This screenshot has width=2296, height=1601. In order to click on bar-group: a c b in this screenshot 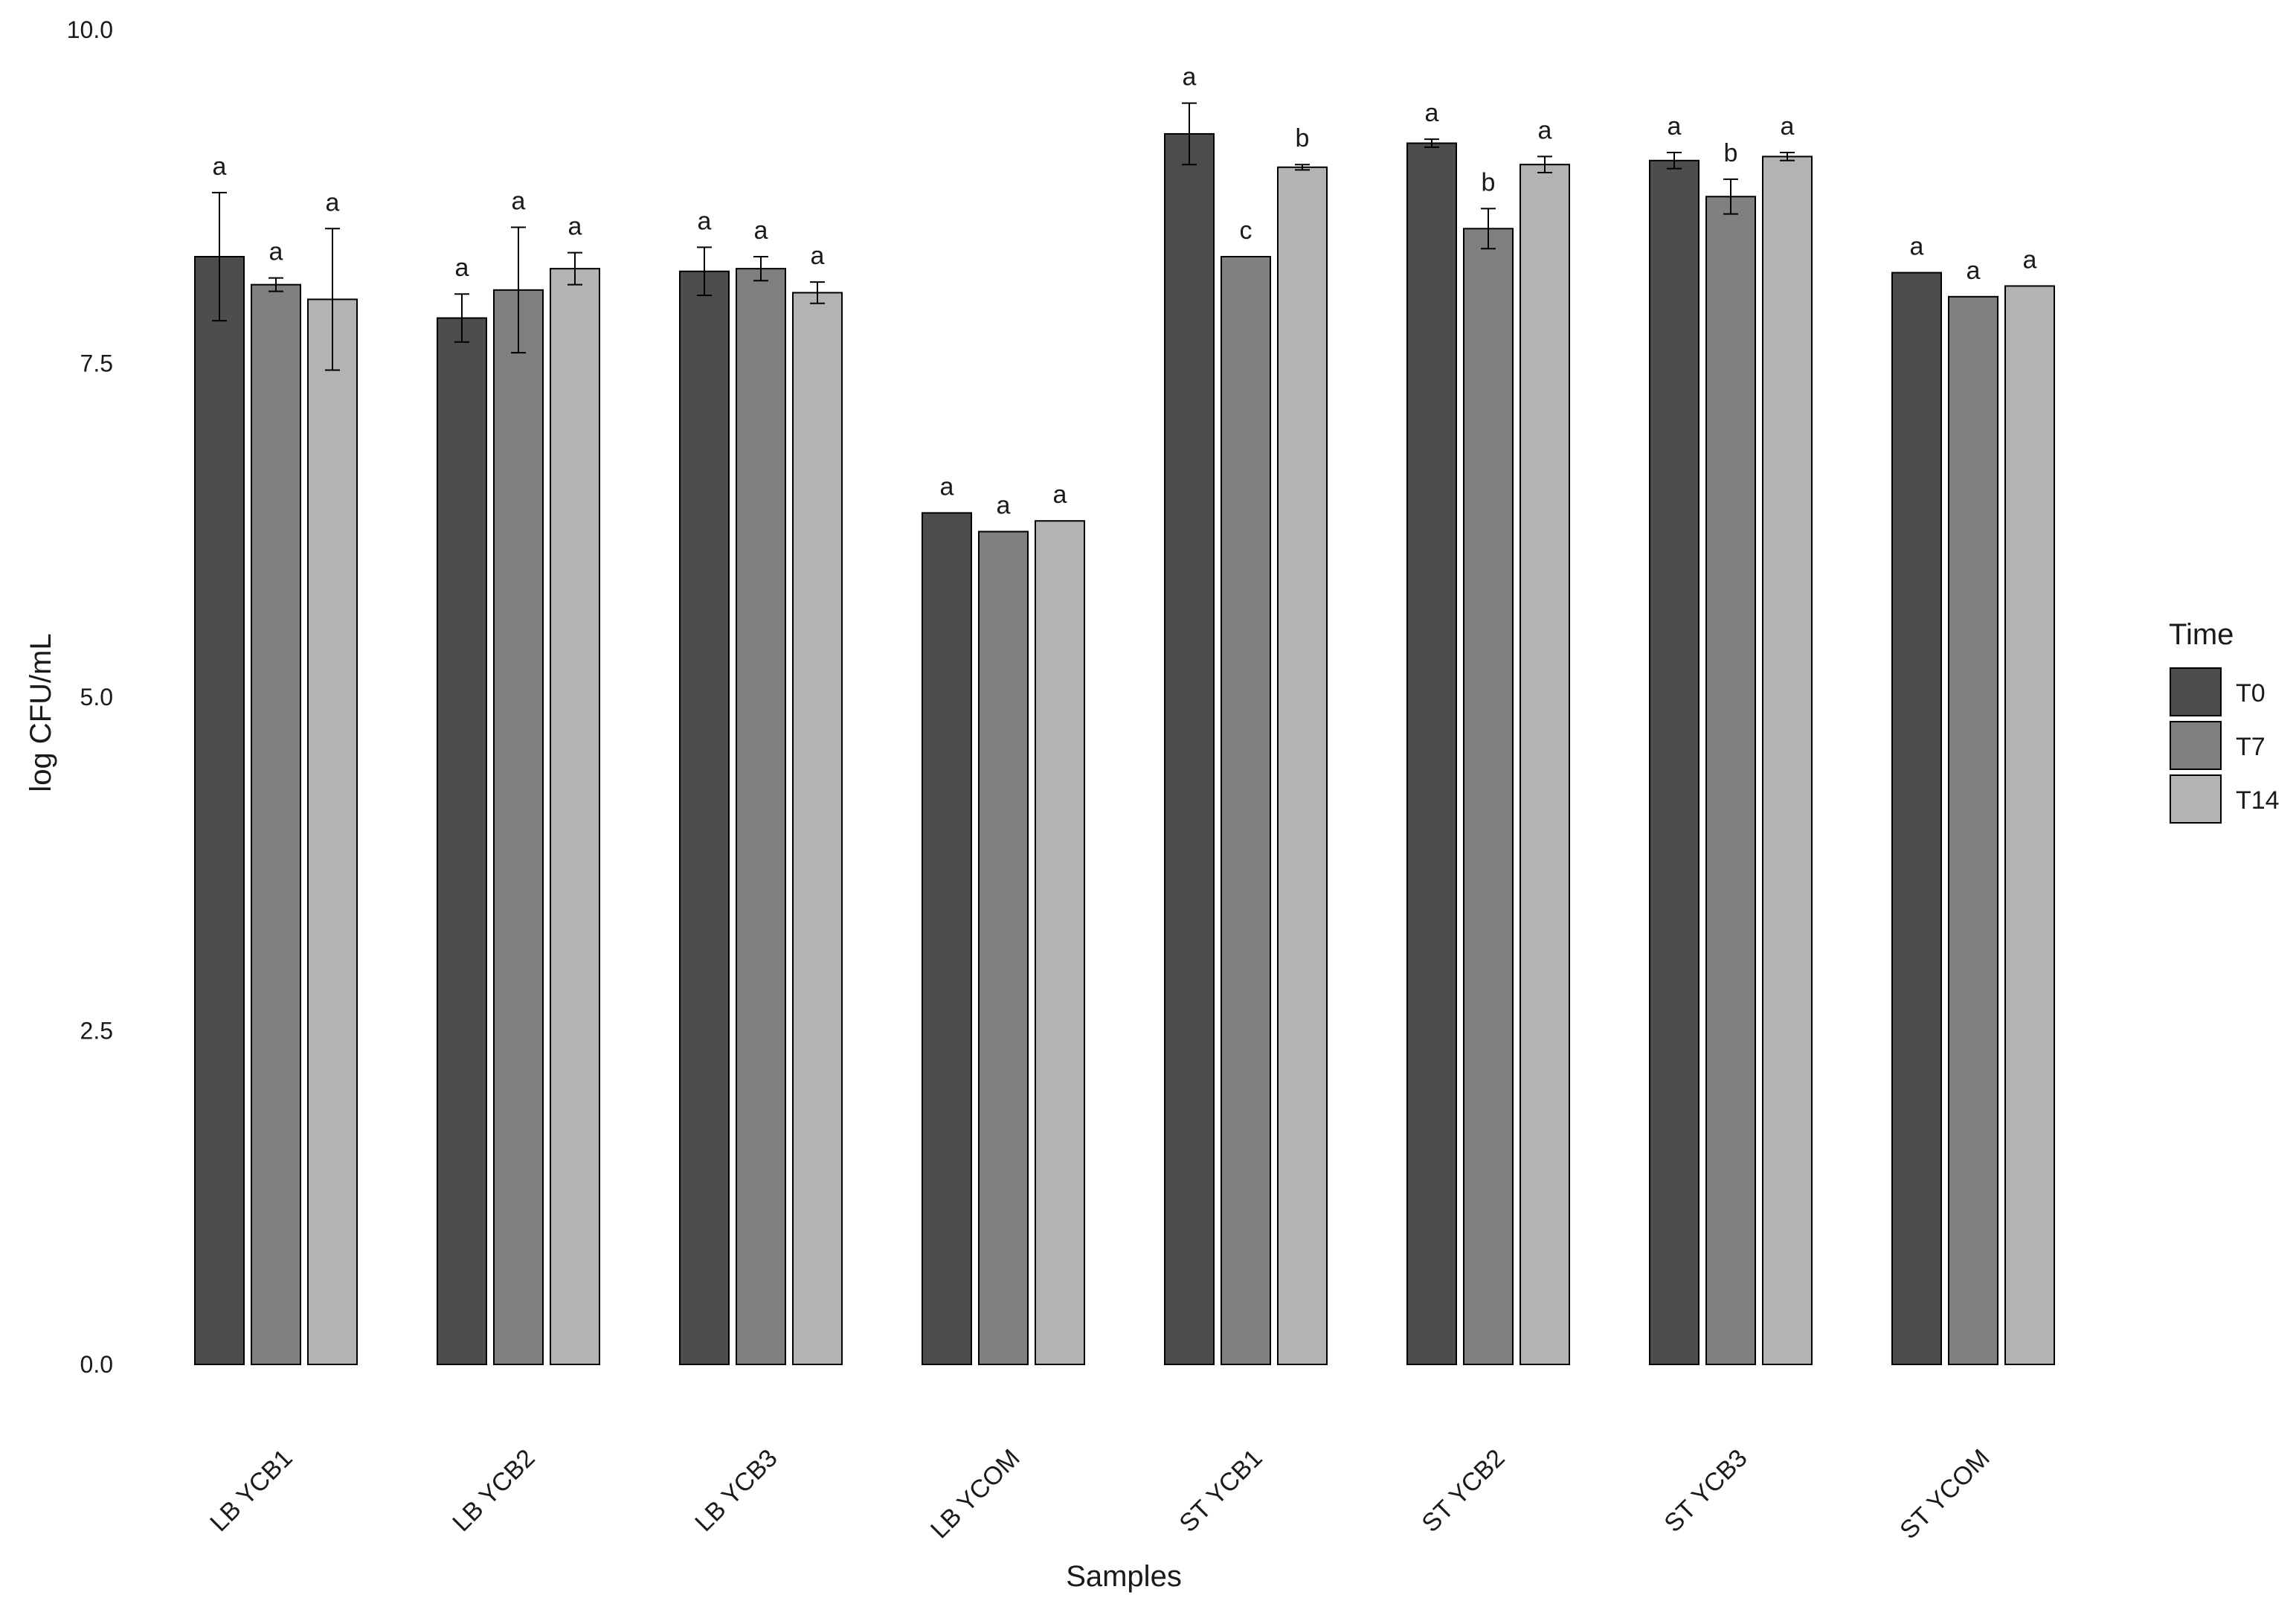, I will do `click(1246, 714)`.